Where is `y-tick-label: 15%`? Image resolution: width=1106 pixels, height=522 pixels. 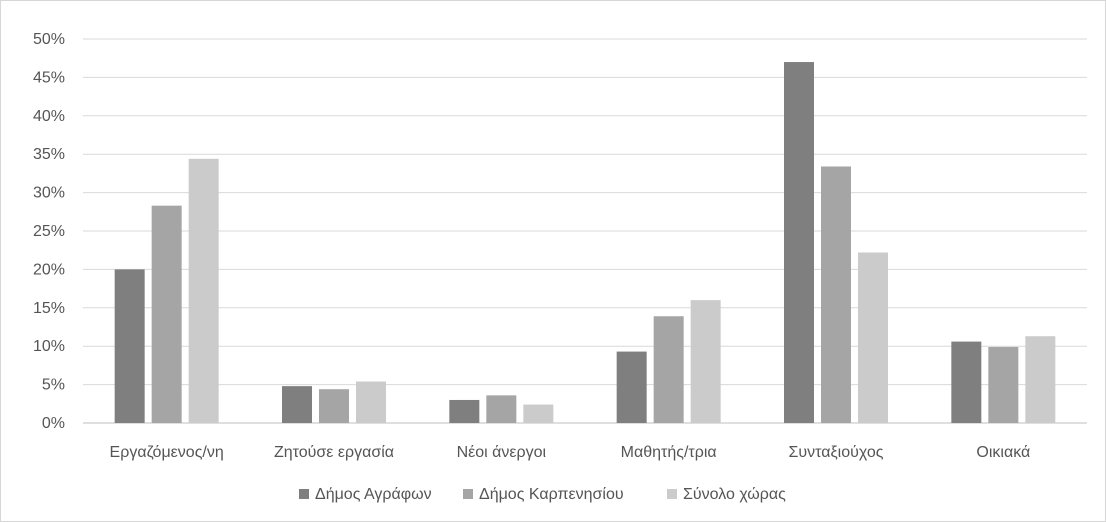 y-tick-label: 15% is located at coordinates (49, 308).